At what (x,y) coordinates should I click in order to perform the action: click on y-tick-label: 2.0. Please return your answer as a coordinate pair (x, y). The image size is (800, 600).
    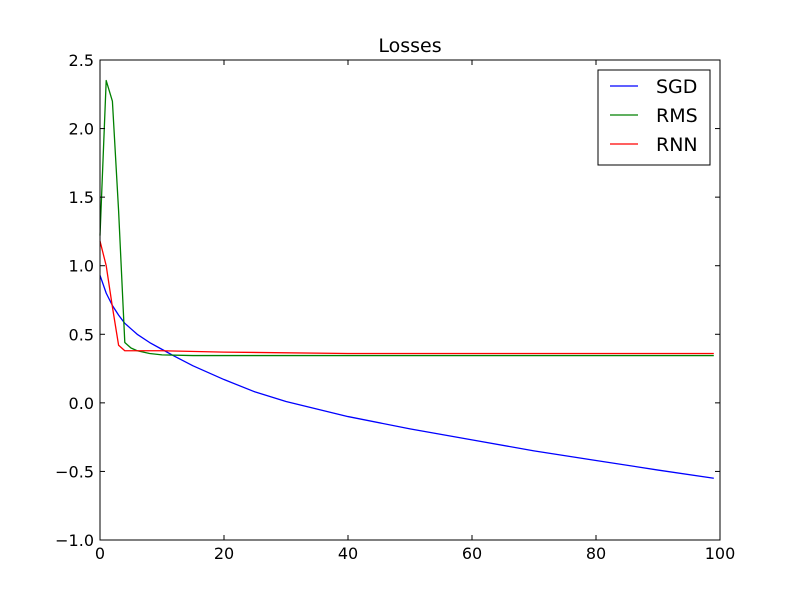
    Looking at the image, I should click on (81, 129).